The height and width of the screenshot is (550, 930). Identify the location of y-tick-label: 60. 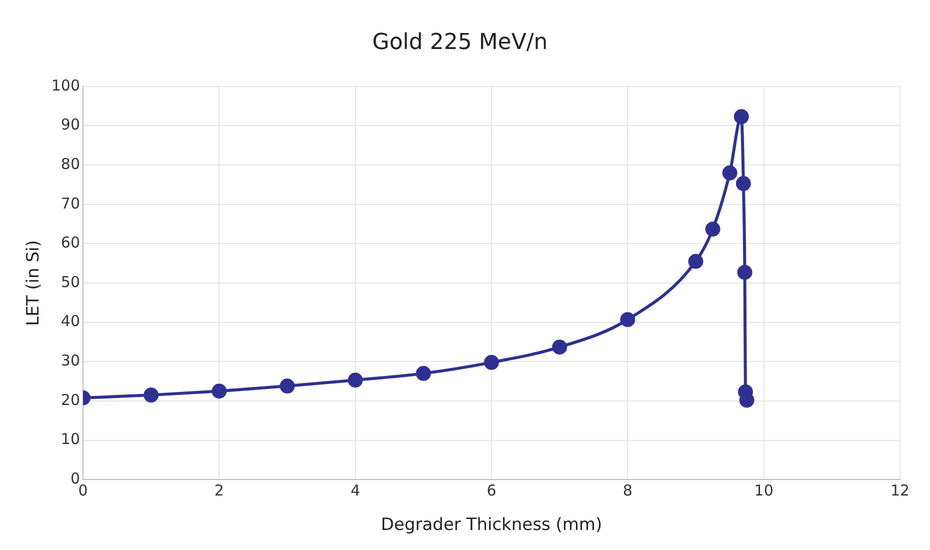
(70, 243).